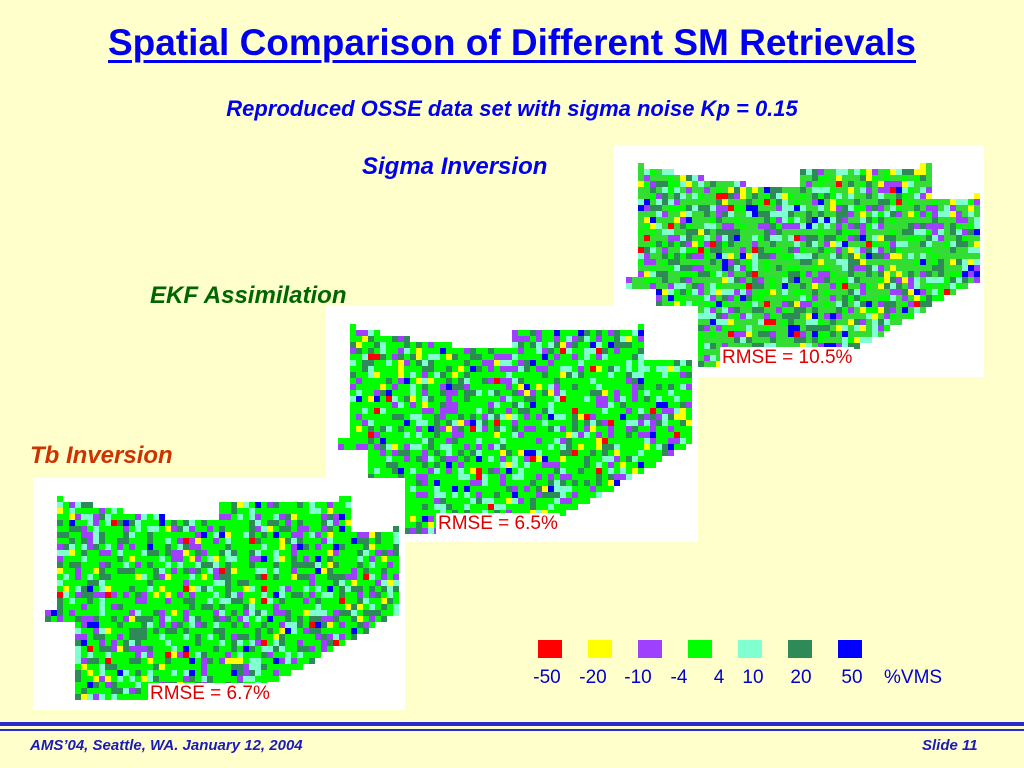 The width and height of the screenshot is (1024, 768). What do you see at coordinates (222, 598) in the screenshot?
I see `tb-map-svg` at bounding box center [222, 598].